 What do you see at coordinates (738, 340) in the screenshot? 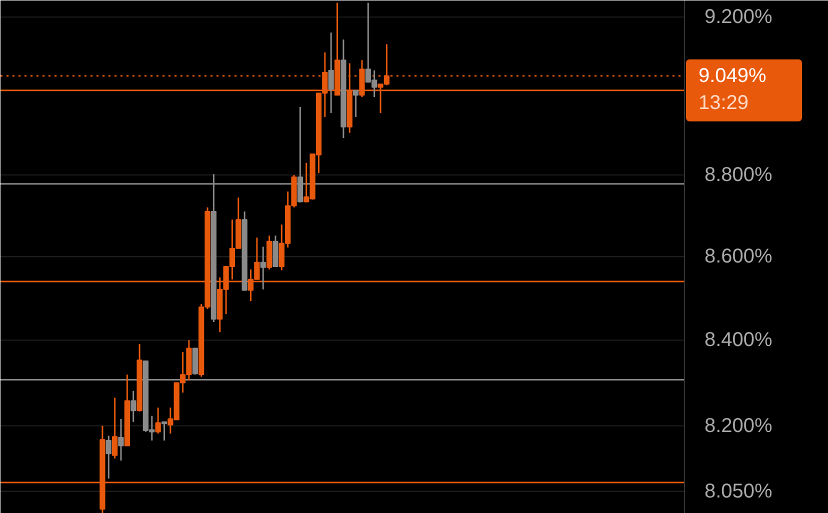
I see `y-tick-label: 8.400%` at bounding box center [738, 340].